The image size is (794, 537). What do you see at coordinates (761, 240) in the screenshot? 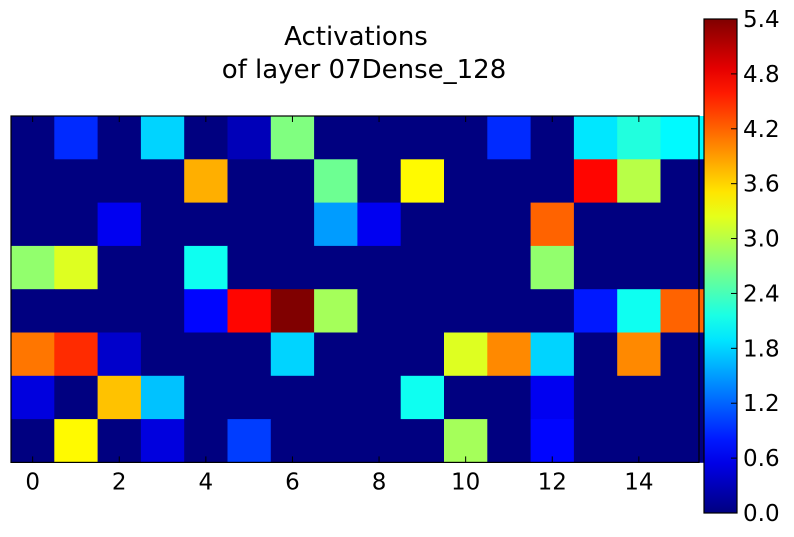
I see `colorbar-tick-label: 3.0` at bounding box center [761, 240].